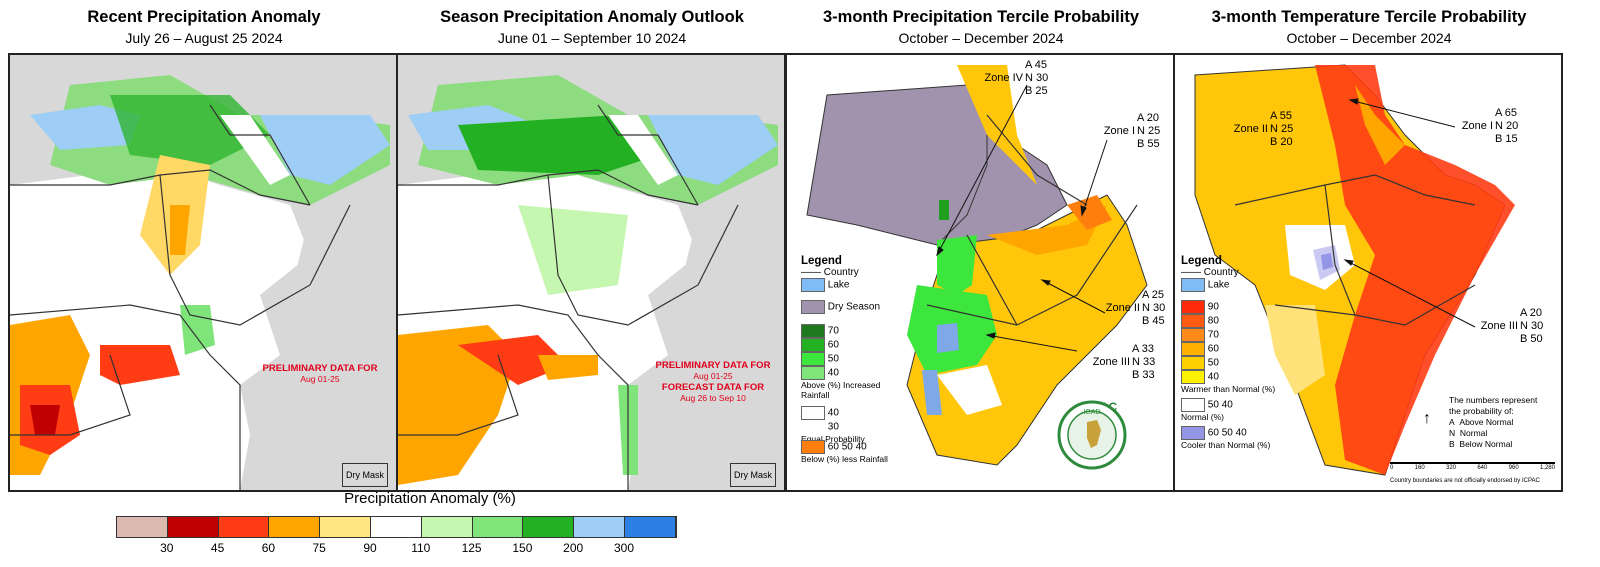 The image size is (1600, 567). What do you see at coordinates (1036, 65) in the screenshot?
I see `zone-a: A 45` at bounding box center [1036, 65].